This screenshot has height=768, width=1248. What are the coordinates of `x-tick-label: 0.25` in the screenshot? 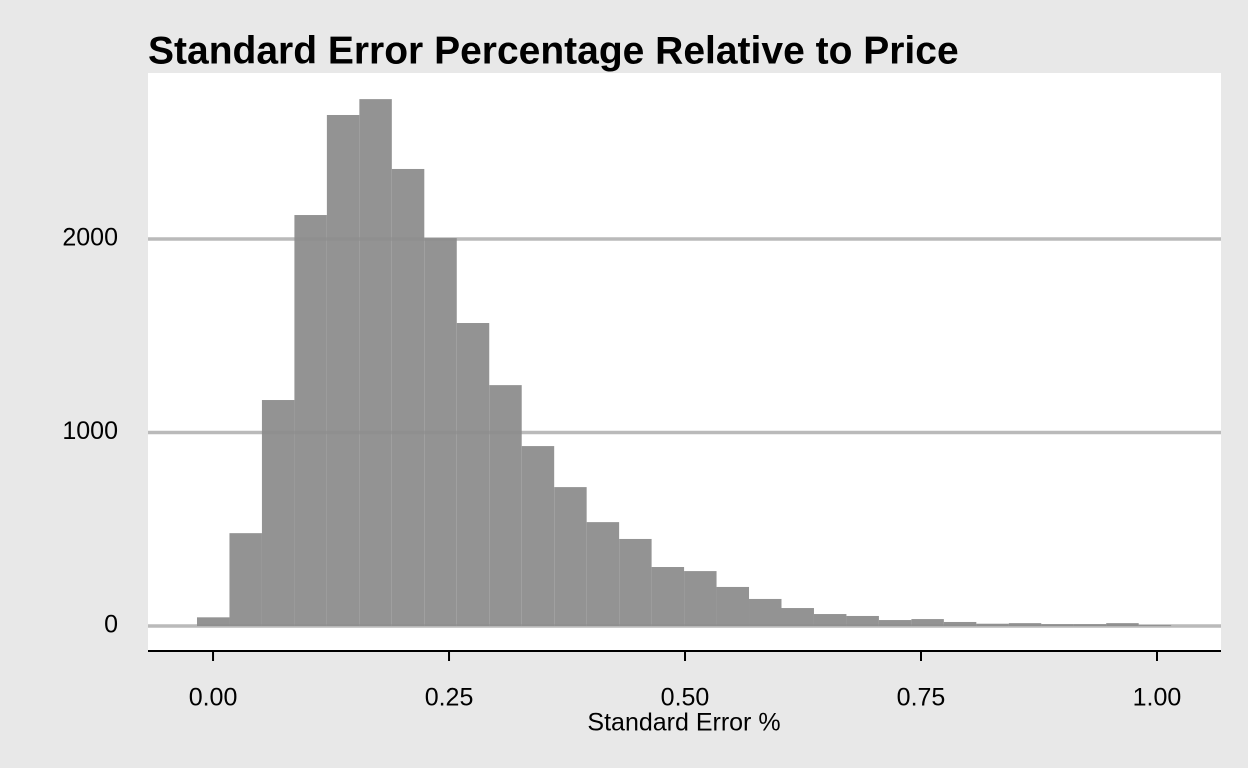 It's located at (449, 698).